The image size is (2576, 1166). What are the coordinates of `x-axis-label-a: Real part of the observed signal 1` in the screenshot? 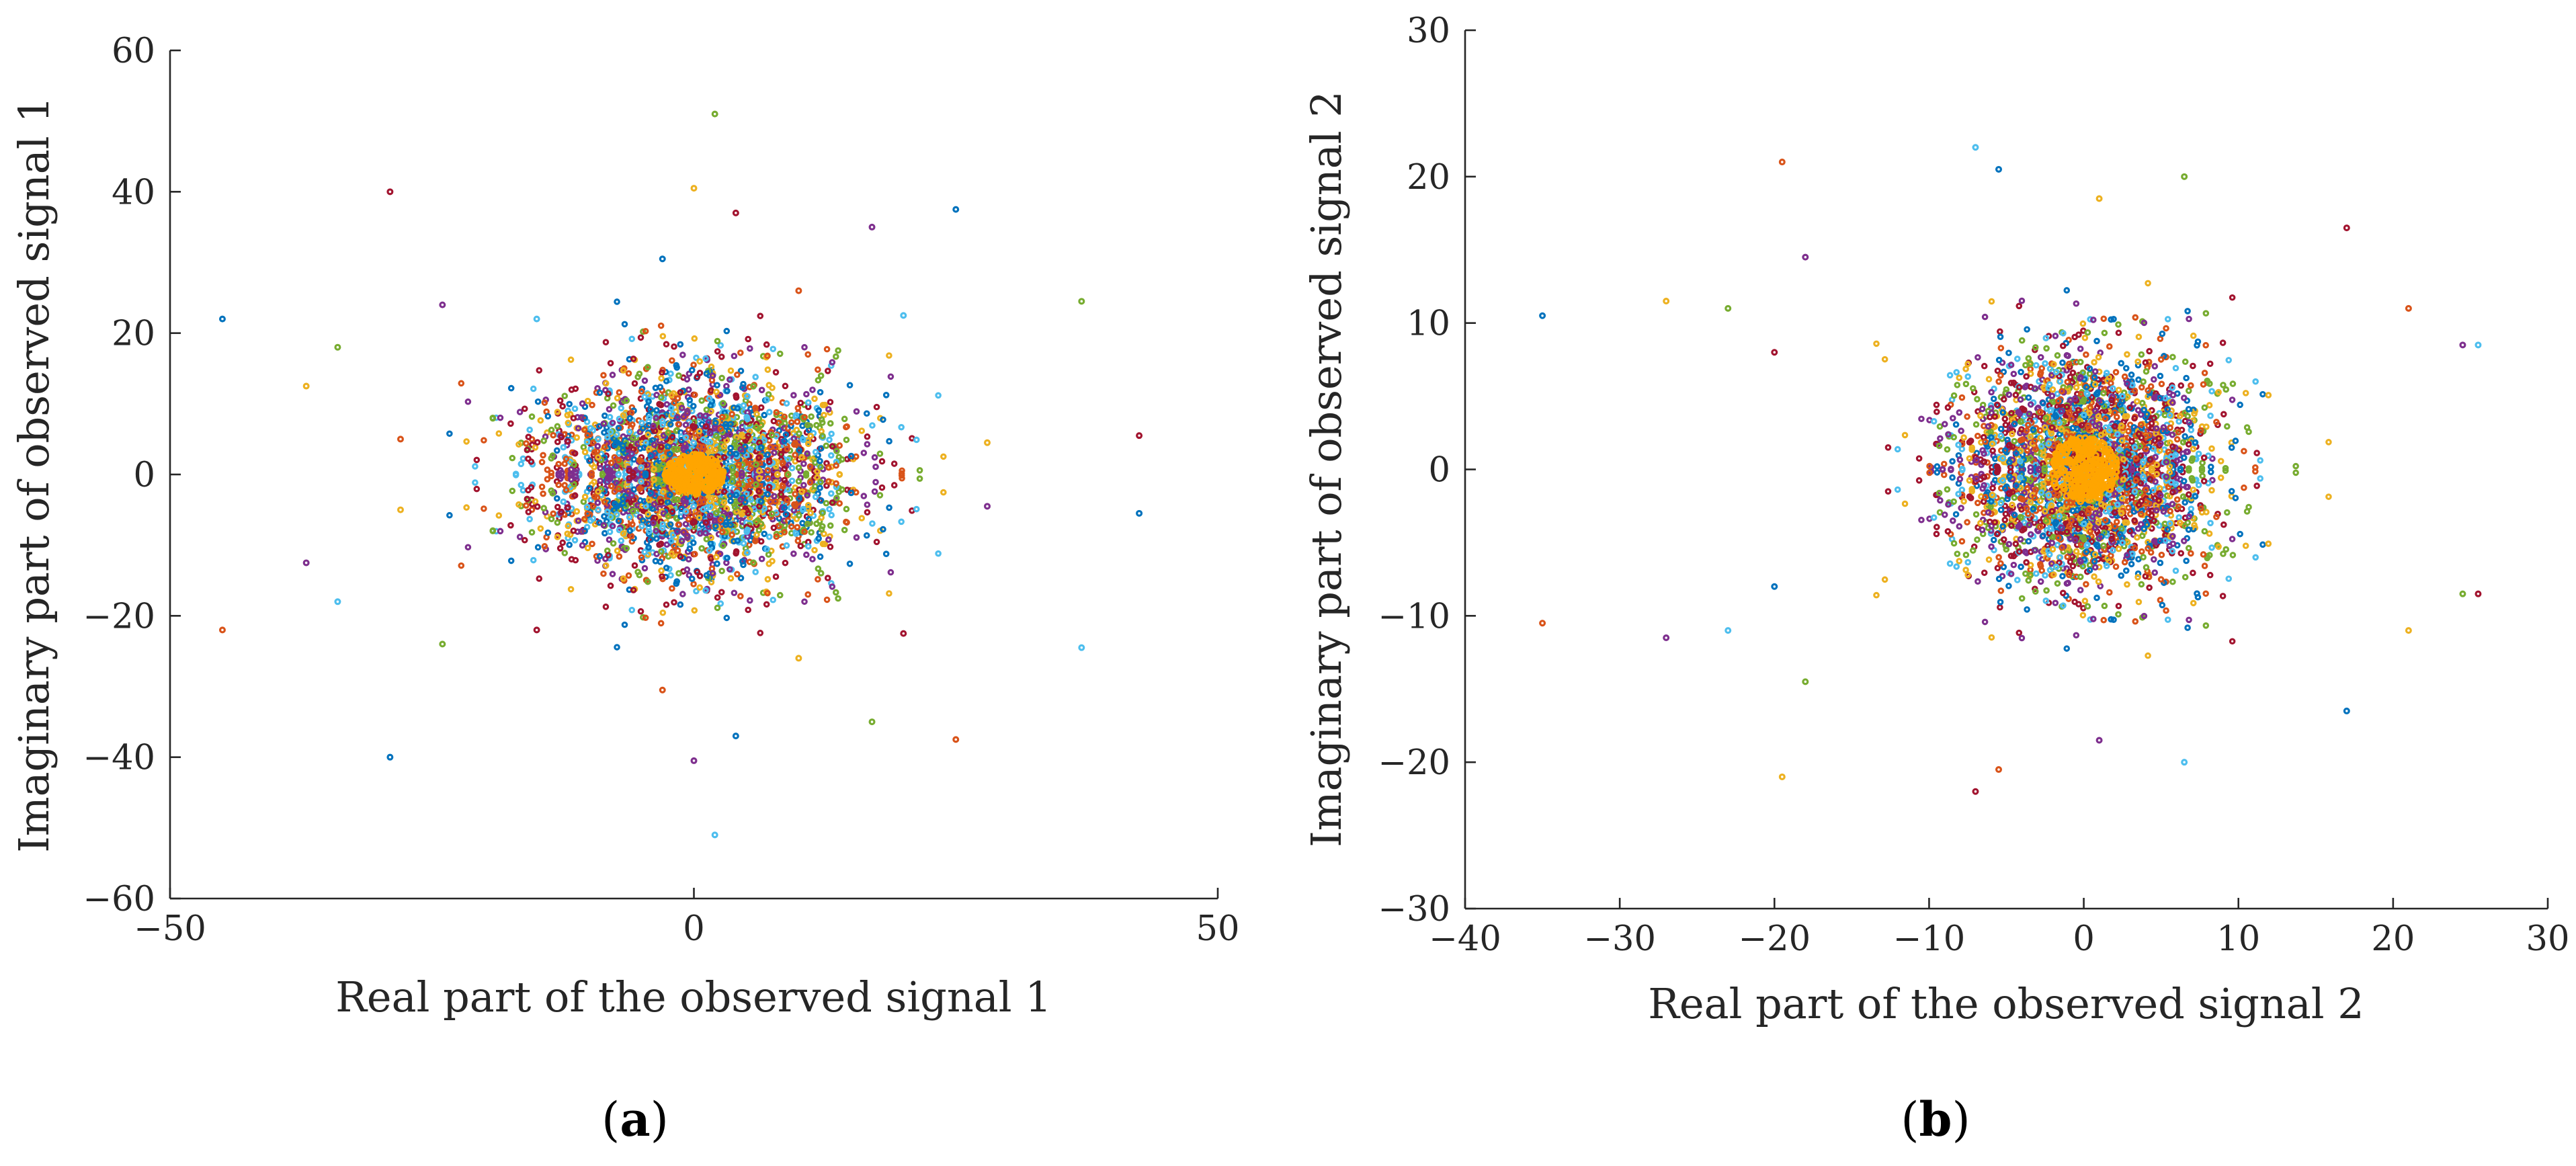 It's located at (693, 997).